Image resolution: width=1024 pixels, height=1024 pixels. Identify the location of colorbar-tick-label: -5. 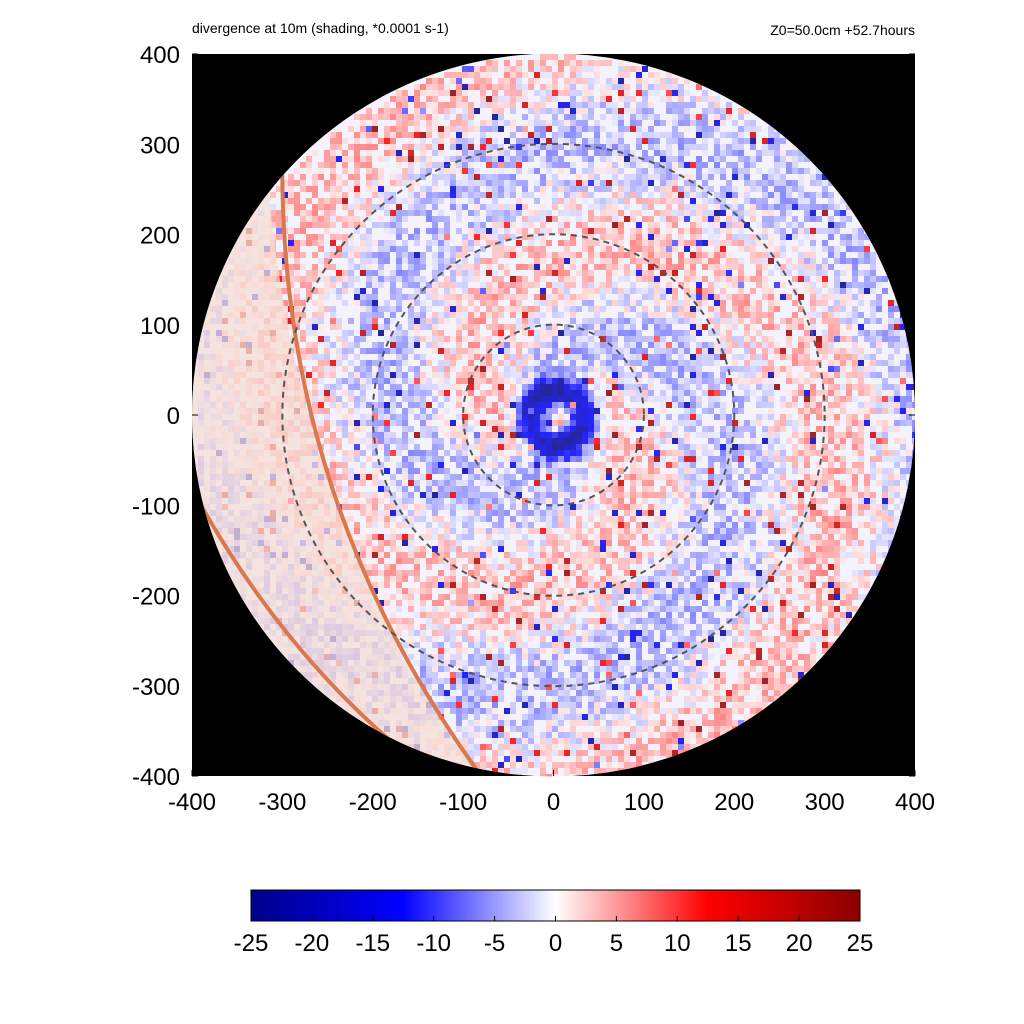
(494, 943).